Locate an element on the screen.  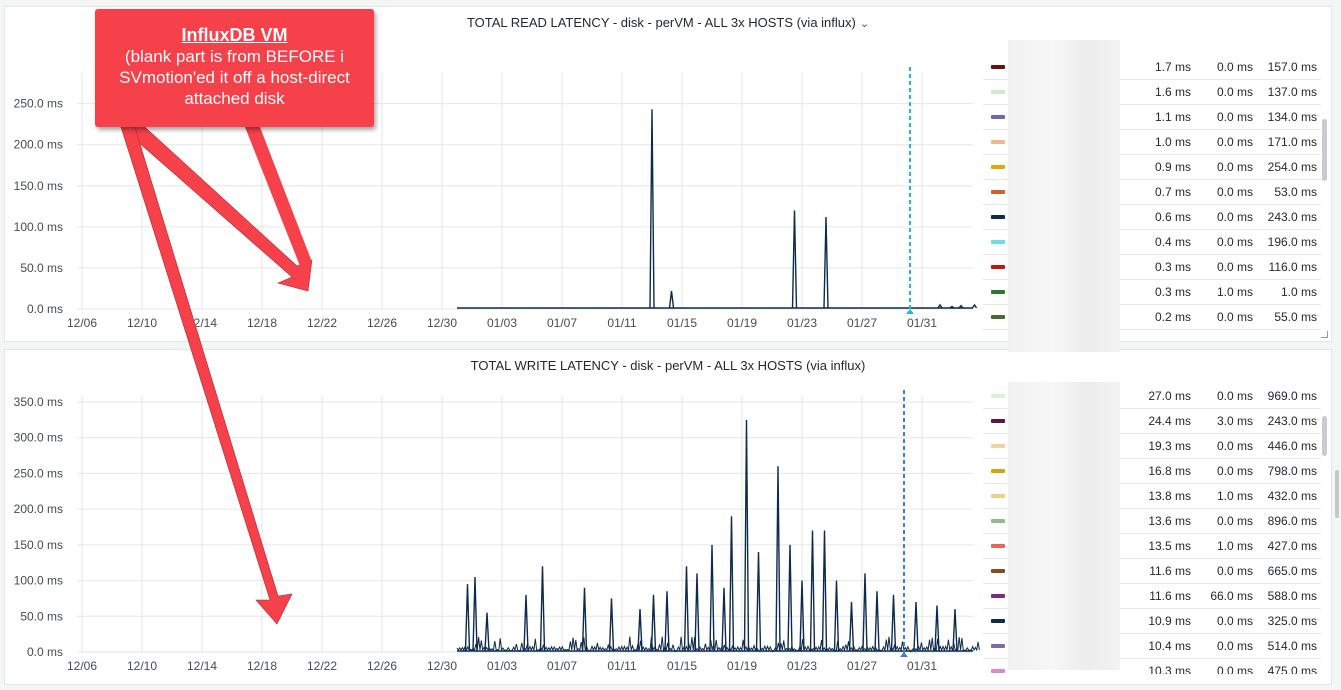
legend-row: 13.5 ms 1.0 ms 427.0 ms is located at coordinates (1152, 546).